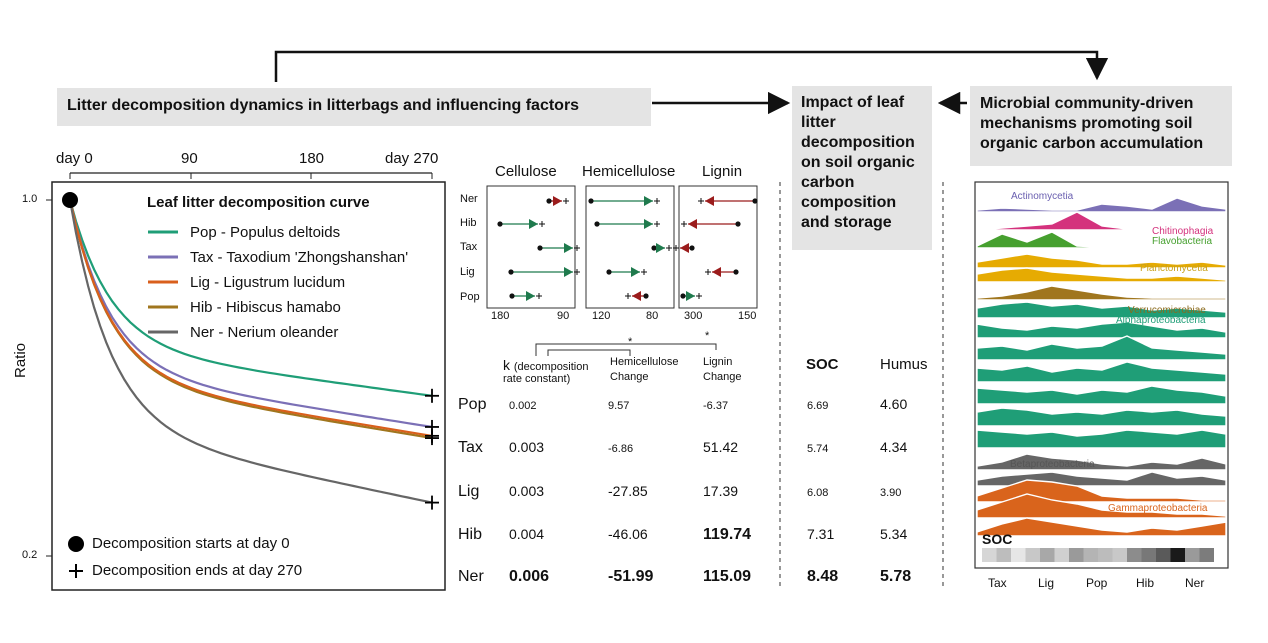 The width and height of the screenshot is (1268, 643). What do you see at coordinates (527, 447) in the screenshot?
I see `table-cell-k: 0.003` at bounding box center [527, 447].